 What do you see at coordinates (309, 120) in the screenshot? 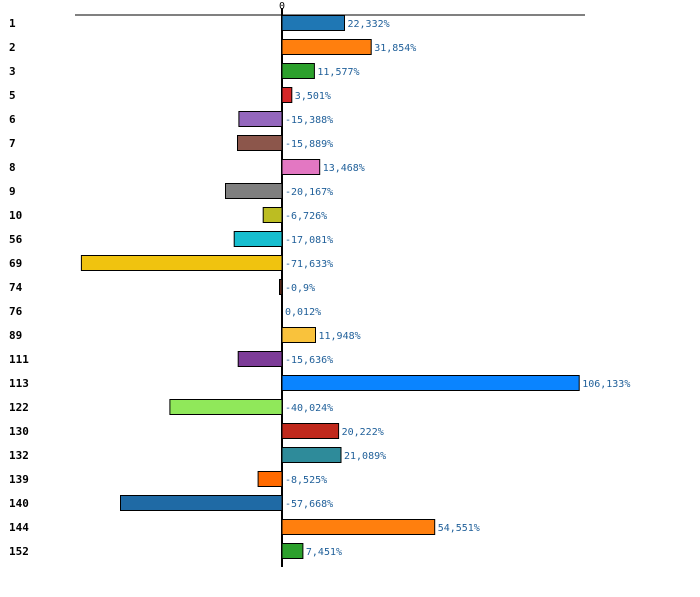
I see `value-label-6: -15,388%` at bounding box center [309, 120].